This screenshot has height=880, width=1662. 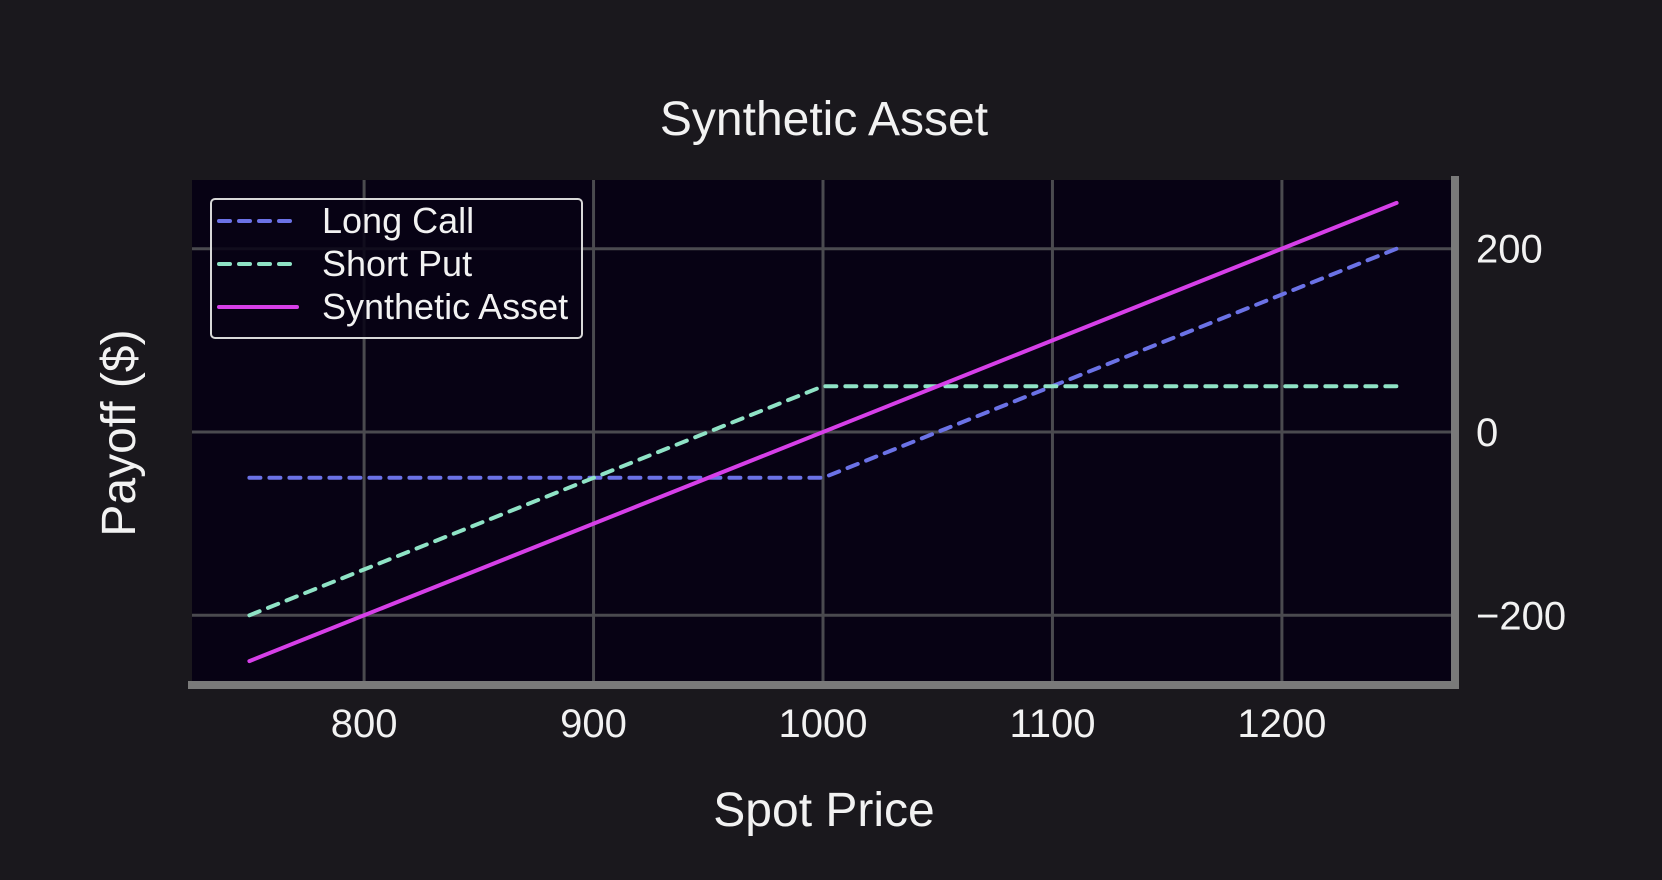 What do you see at coordinates (1521, 616) in the screenshot?
I see `y-tick-label: −200` at bounding box center [1521, 616].